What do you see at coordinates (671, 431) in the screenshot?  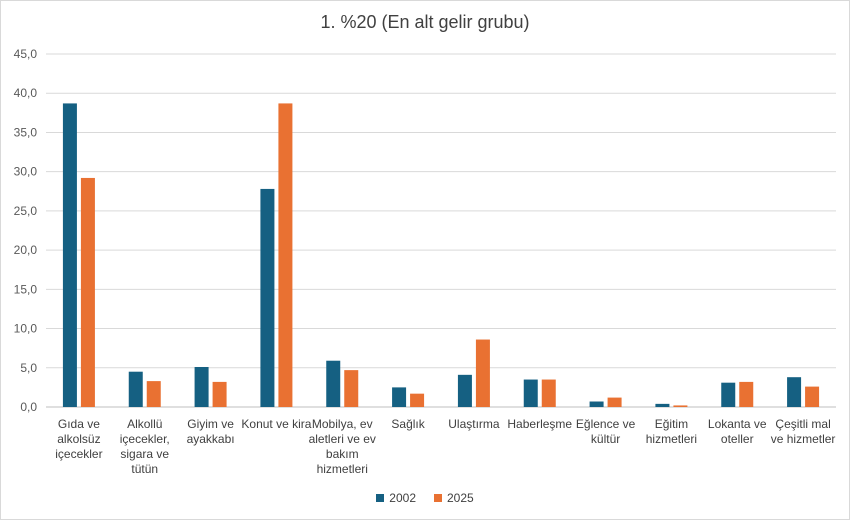 I see `x-tick-label: Eğitim hizmetleri` at bounding box center [671, 431].